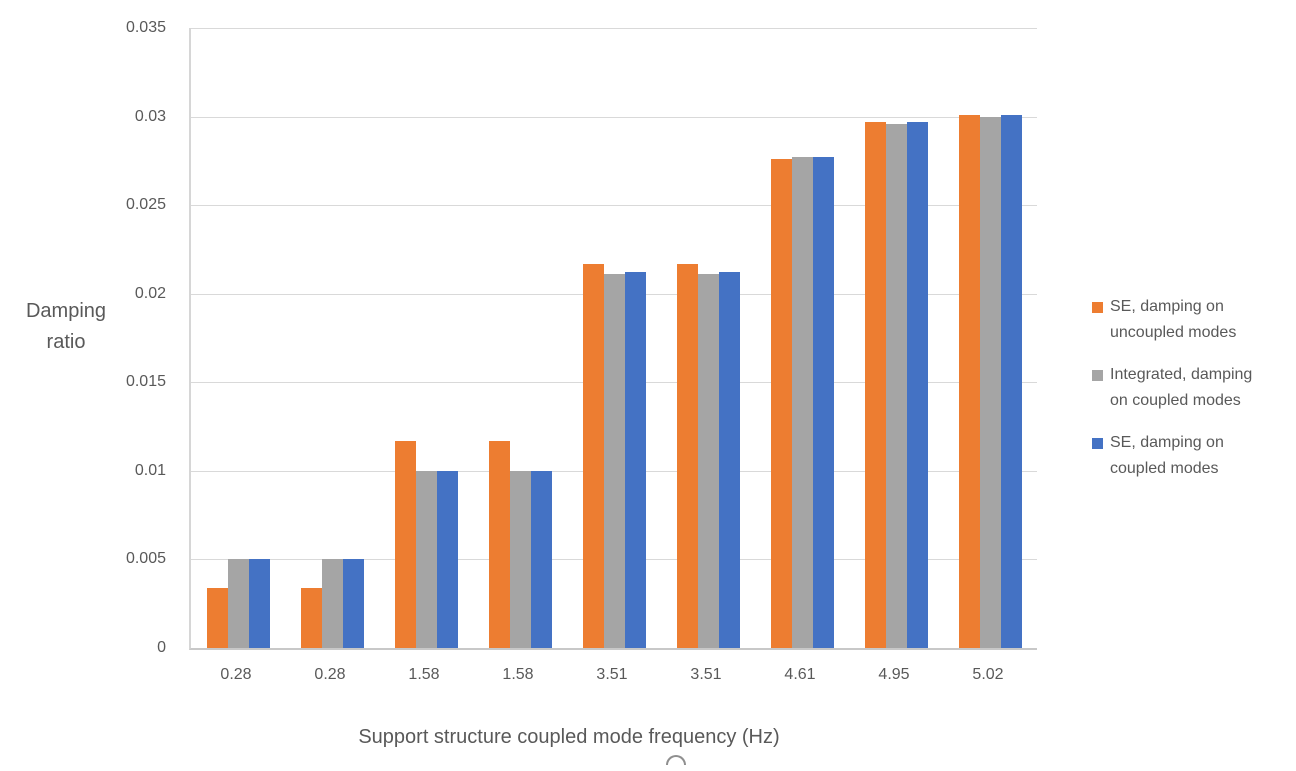  I want to click on x-tick-label: 5.02, so click(988, 674).